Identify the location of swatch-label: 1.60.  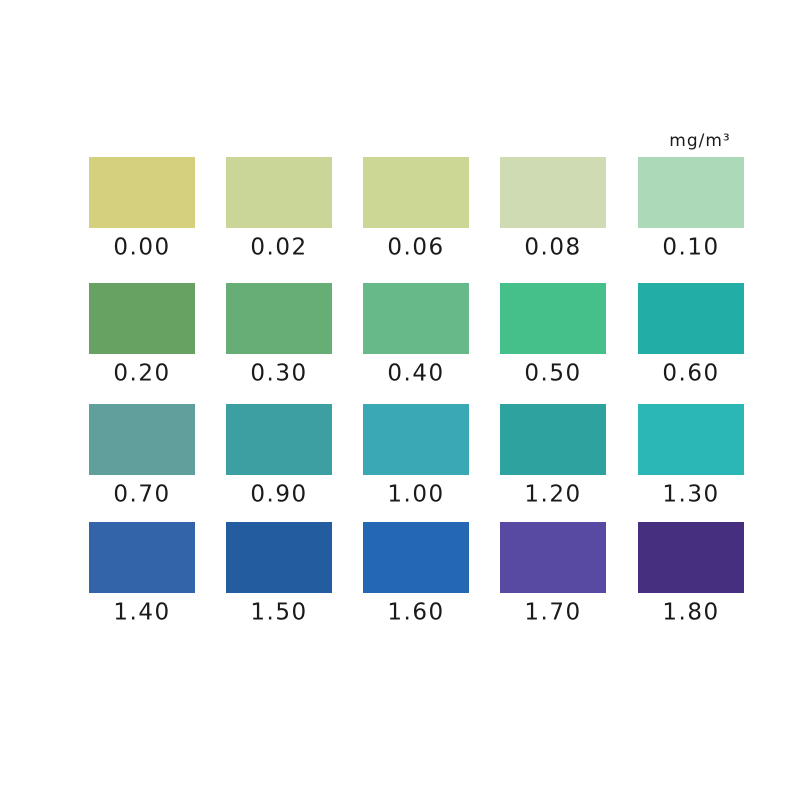
(415, 613).